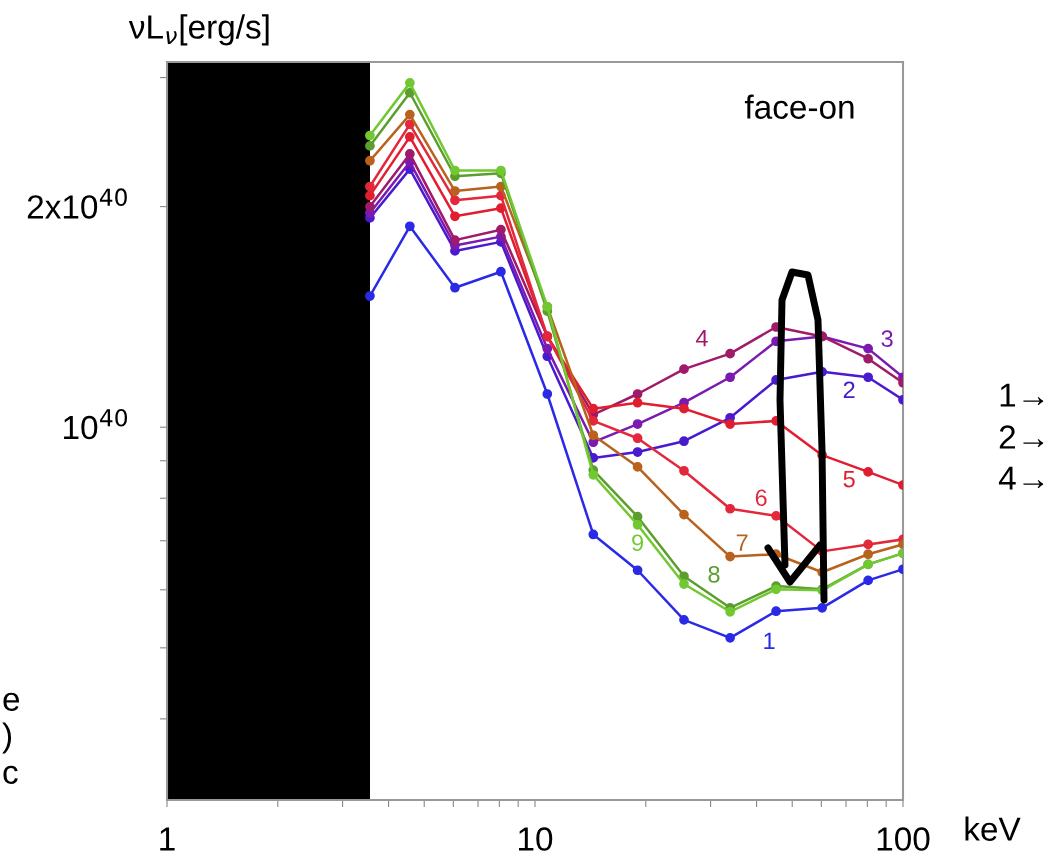  Describe the element at coordinates (638, 543) in the screenshot. I see `series-label: 9` at that location.